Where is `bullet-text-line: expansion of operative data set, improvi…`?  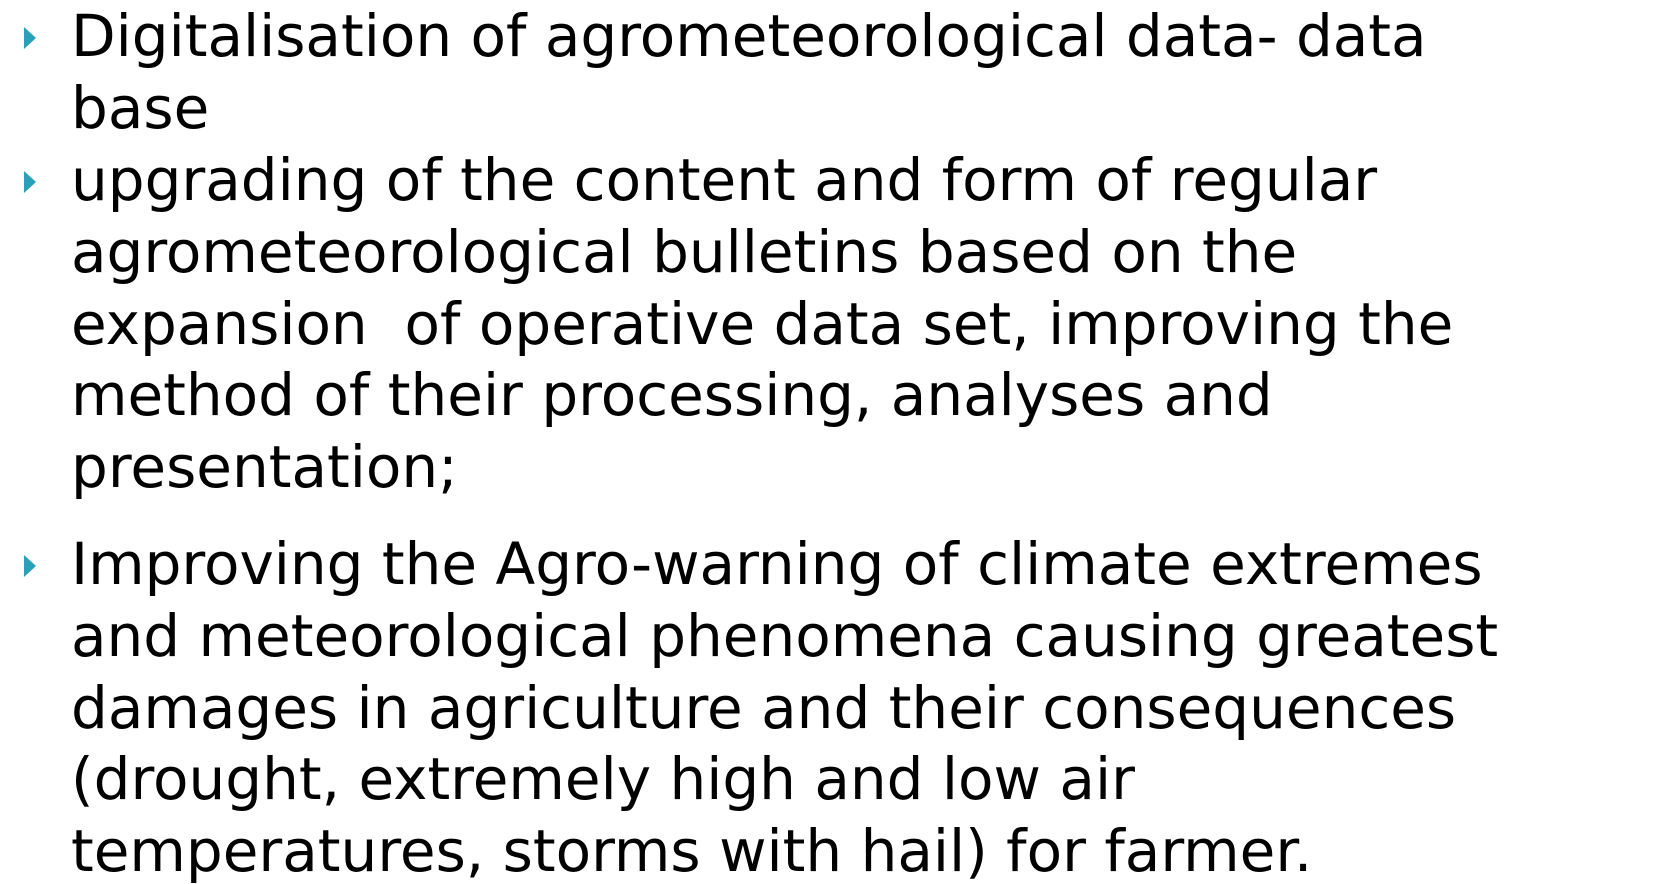
bullet-text-line: expansion of operative data set, improvi… is located at coordinates (762, 323).